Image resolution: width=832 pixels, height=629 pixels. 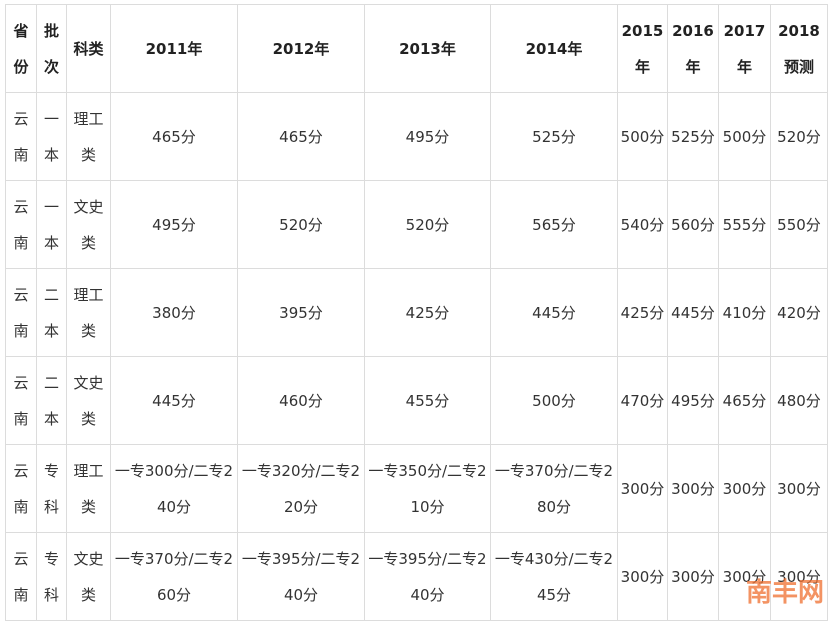 I want to click on table-cell: 560分, so click(x=693, y=224).